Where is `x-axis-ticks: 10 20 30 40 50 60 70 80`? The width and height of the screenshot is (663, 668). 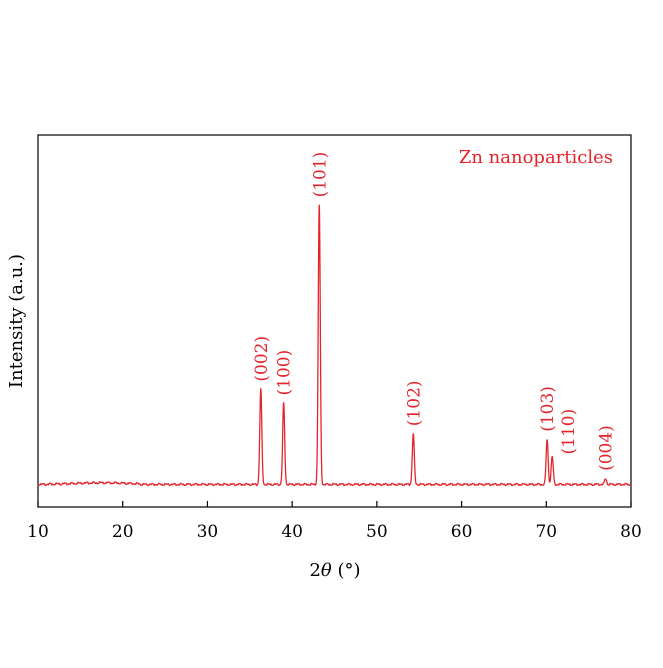
x-axis-ticks: 10 20 30 40 50 60 70 80 is located at coordinates (334, 521).